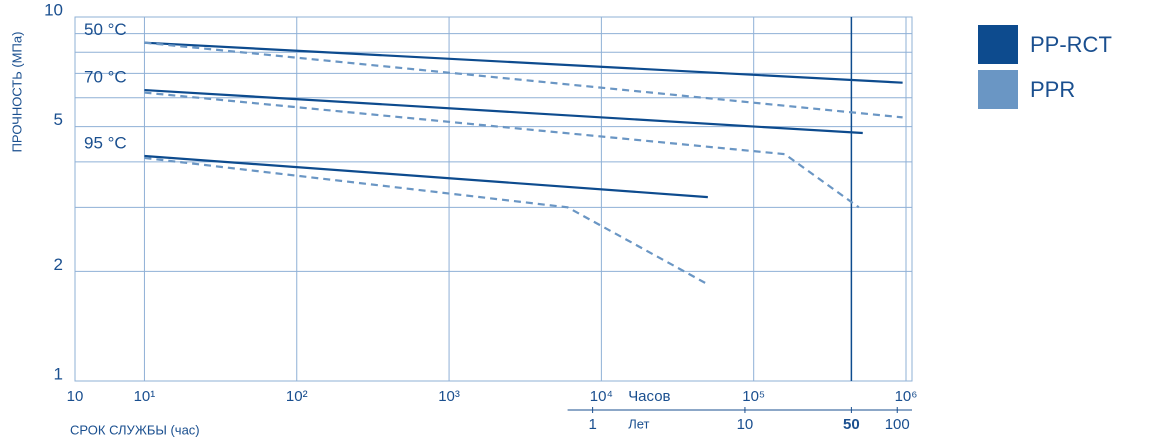 The height and width of the screenshot is (438, 1152). Describe the element at coordinates (649, 396) in the screenshot. I see `x-units-label: Часов` at that location.